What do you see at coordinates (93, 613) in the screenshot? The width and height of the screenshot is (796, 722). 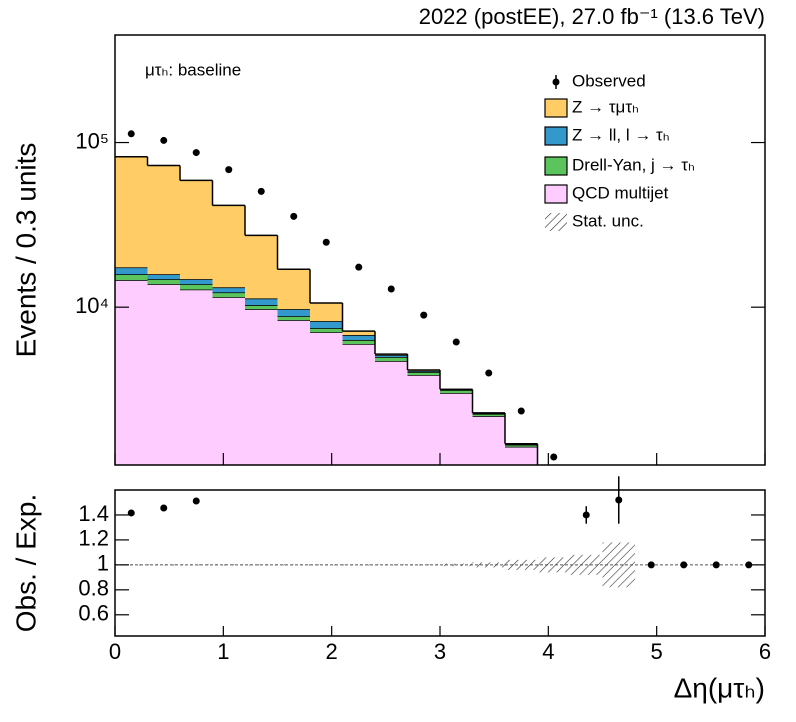 I see `y-tick-label: 0.6` at bounding box center [93, 613].